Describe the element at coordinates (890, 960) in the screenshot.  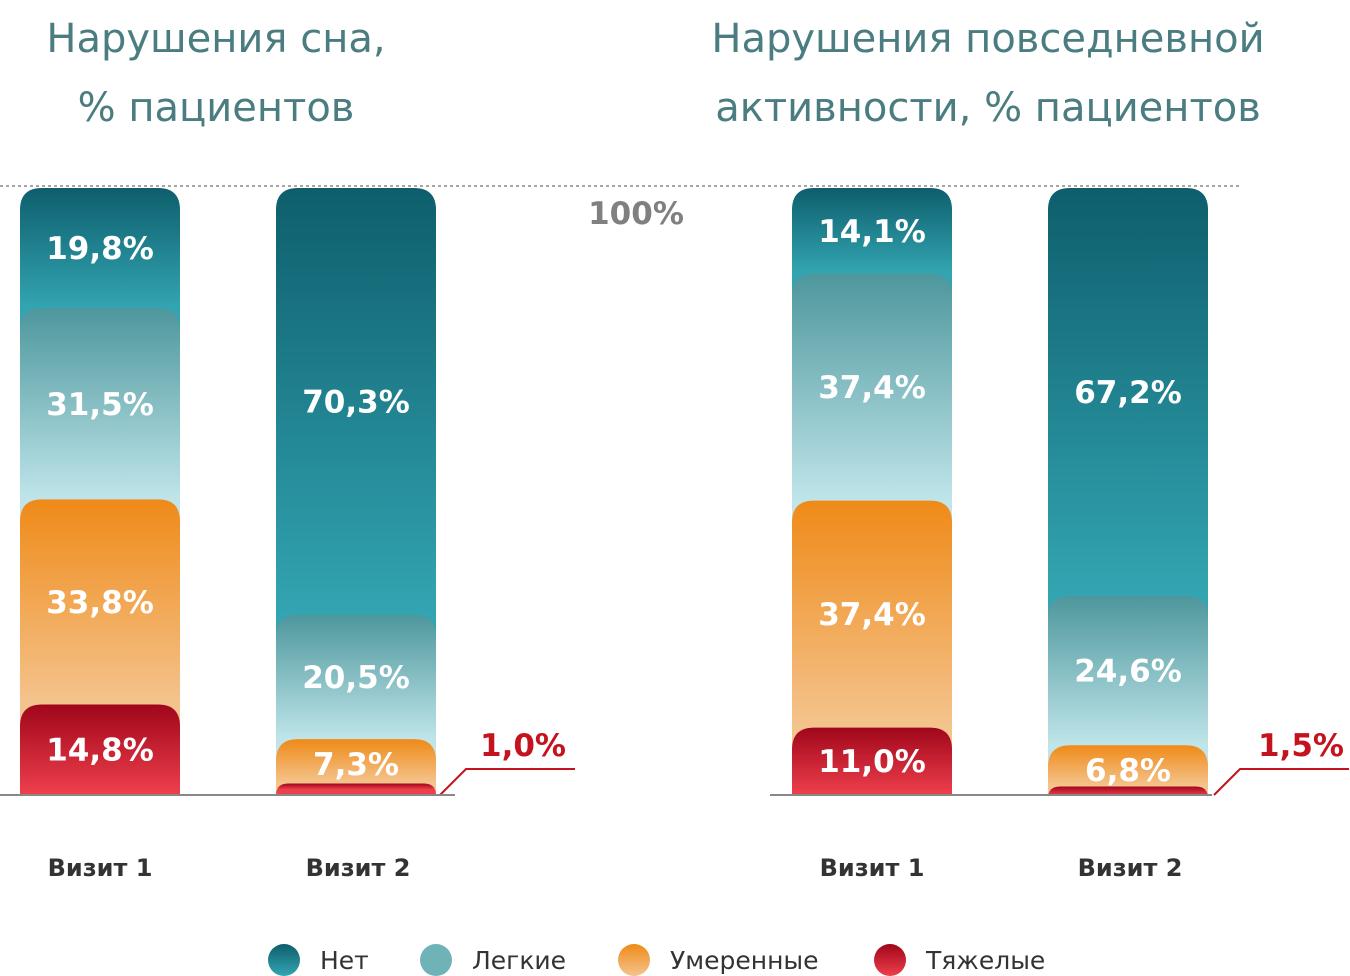
I see `legend-swatch-severe` at that location.